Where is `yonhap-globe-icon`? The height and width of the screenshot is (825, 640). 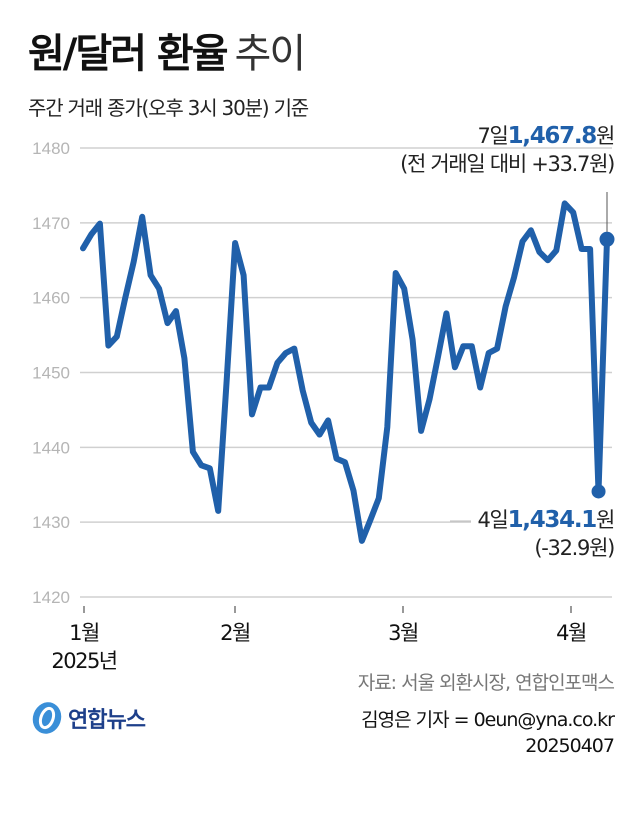 yonhap-globe-icon is located at coordinates (47, 718).